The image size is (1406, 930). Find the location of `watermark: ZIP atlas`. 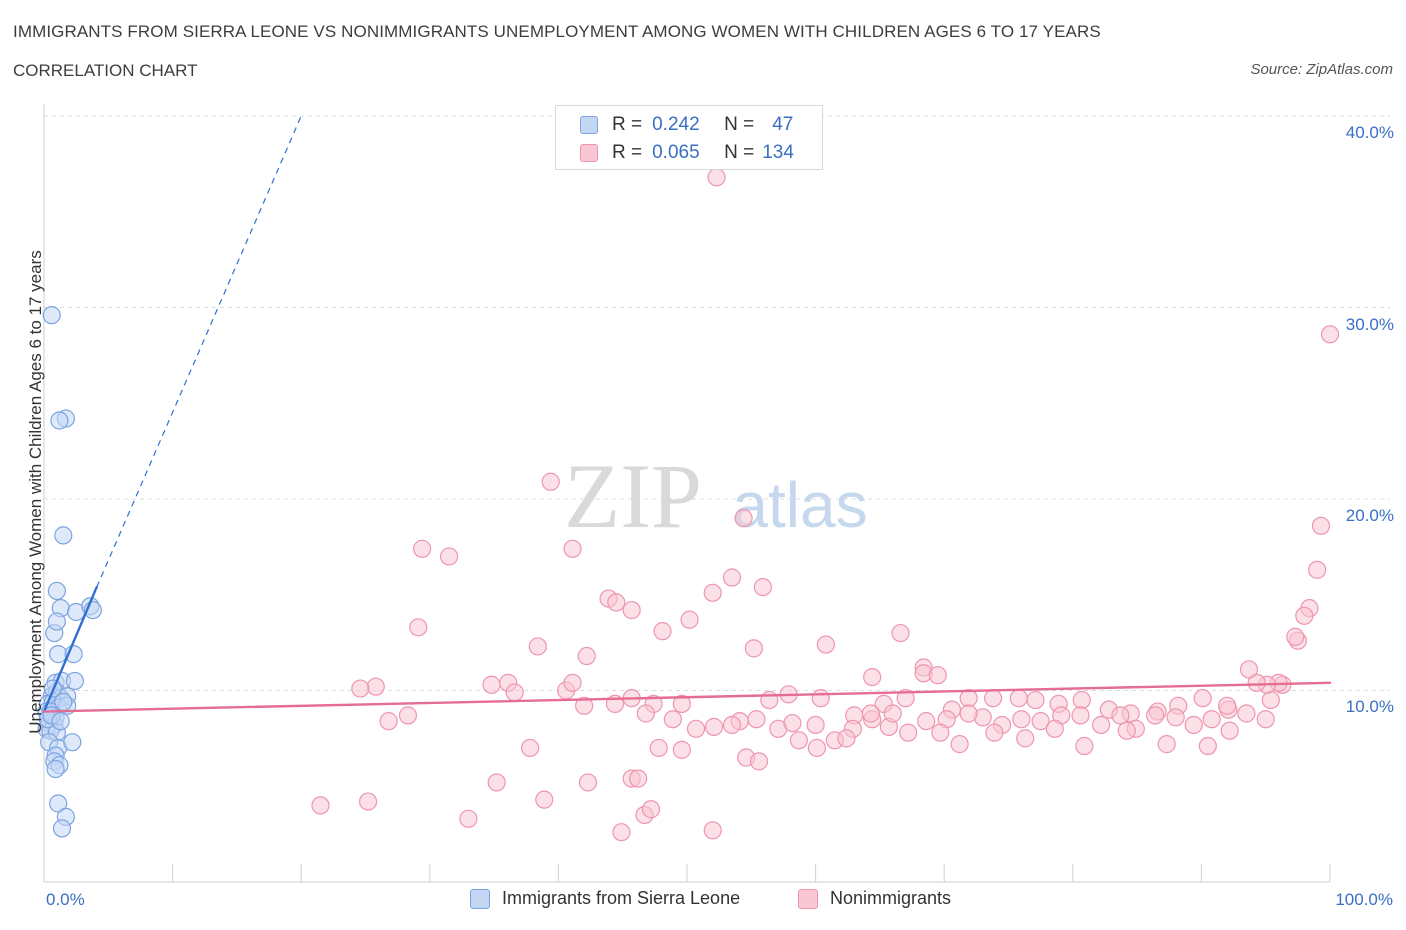

watermark: ZIP atlas is located at coordinates (716, 496).